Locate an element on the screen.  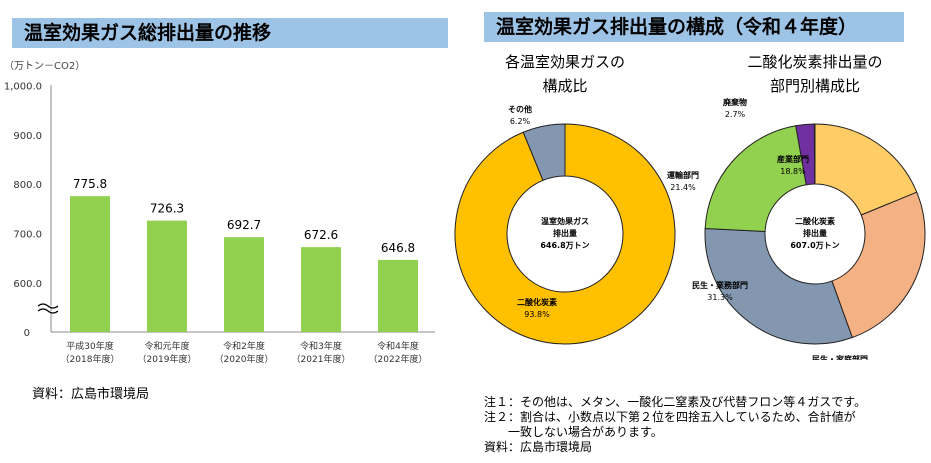
slice-label: 運輸部門 is located at coordinates (683, 175).